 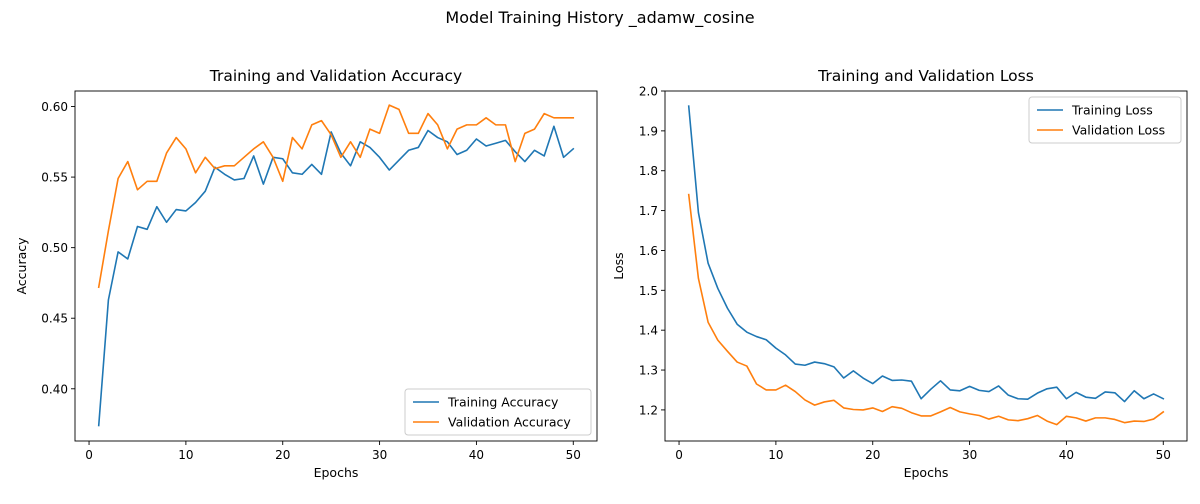 What do you see at coordinates (336, 196) in the screenshot?
I see `series-line-validation-accuracy` at bounding box center [336, 196].